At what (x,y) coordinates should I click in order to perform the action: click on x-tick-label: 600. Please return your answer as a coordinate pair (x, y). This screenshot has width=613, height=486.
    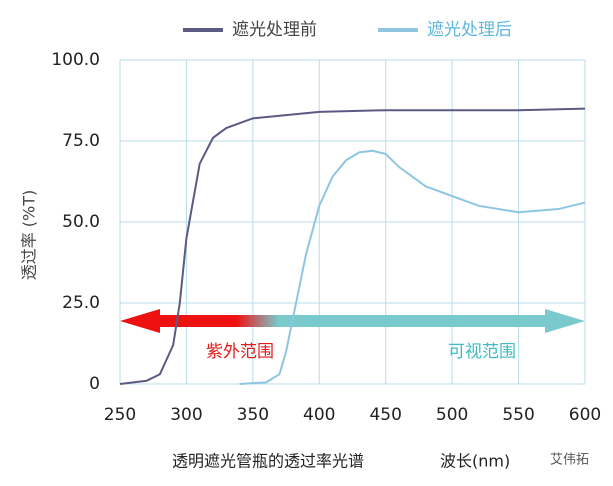
    Looking at the image, I should click on (585, 415).